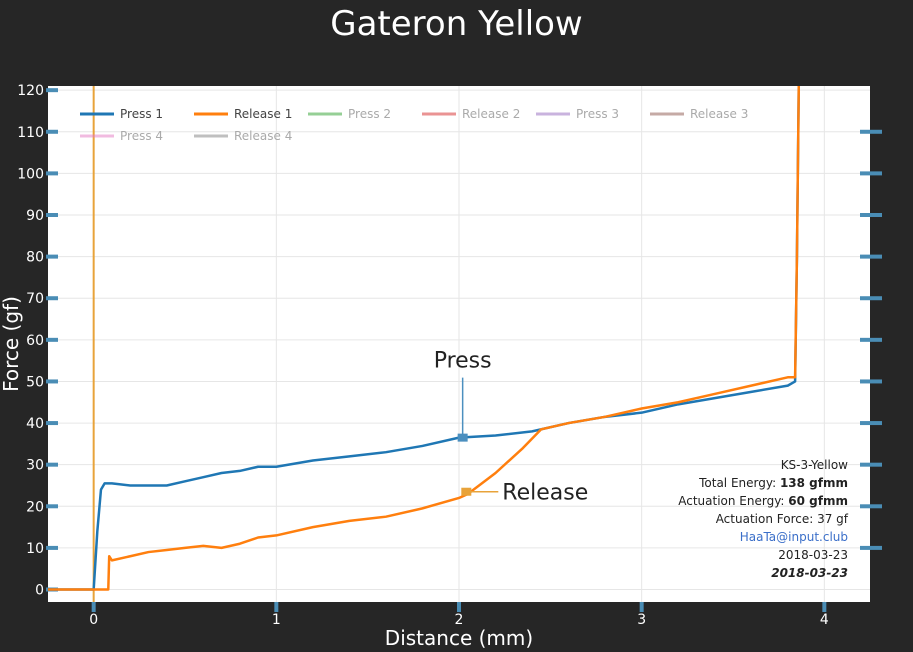  Describe the element at coordinates (35, 216) in the screenshot. I see `y-tick-label: 90` at that location.